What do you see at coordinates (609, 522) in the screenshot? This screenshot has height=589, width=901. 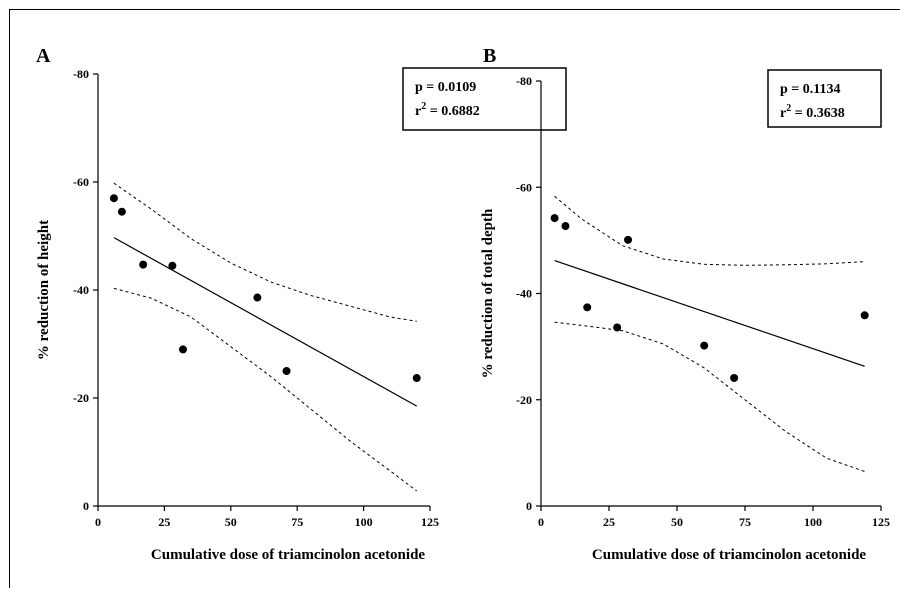 I see `panel-b-x-tick-label: 25` at bounding box center [609, 522].